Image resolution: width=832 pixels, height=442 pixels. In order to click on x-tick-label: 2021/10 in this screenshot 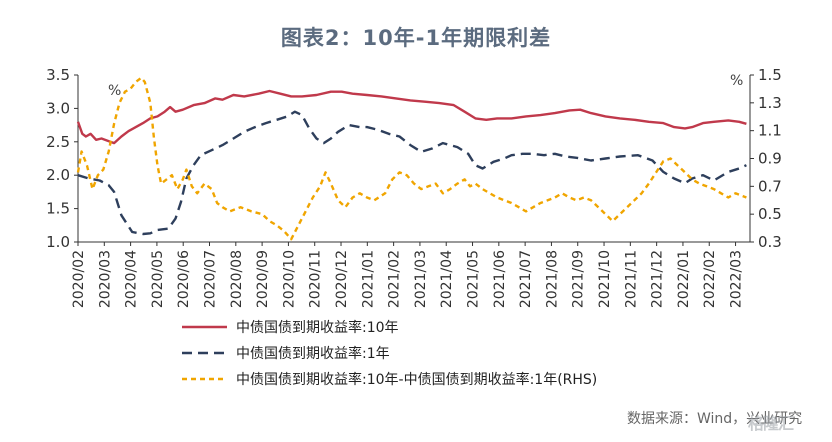, I will do `click(605, 279)`.